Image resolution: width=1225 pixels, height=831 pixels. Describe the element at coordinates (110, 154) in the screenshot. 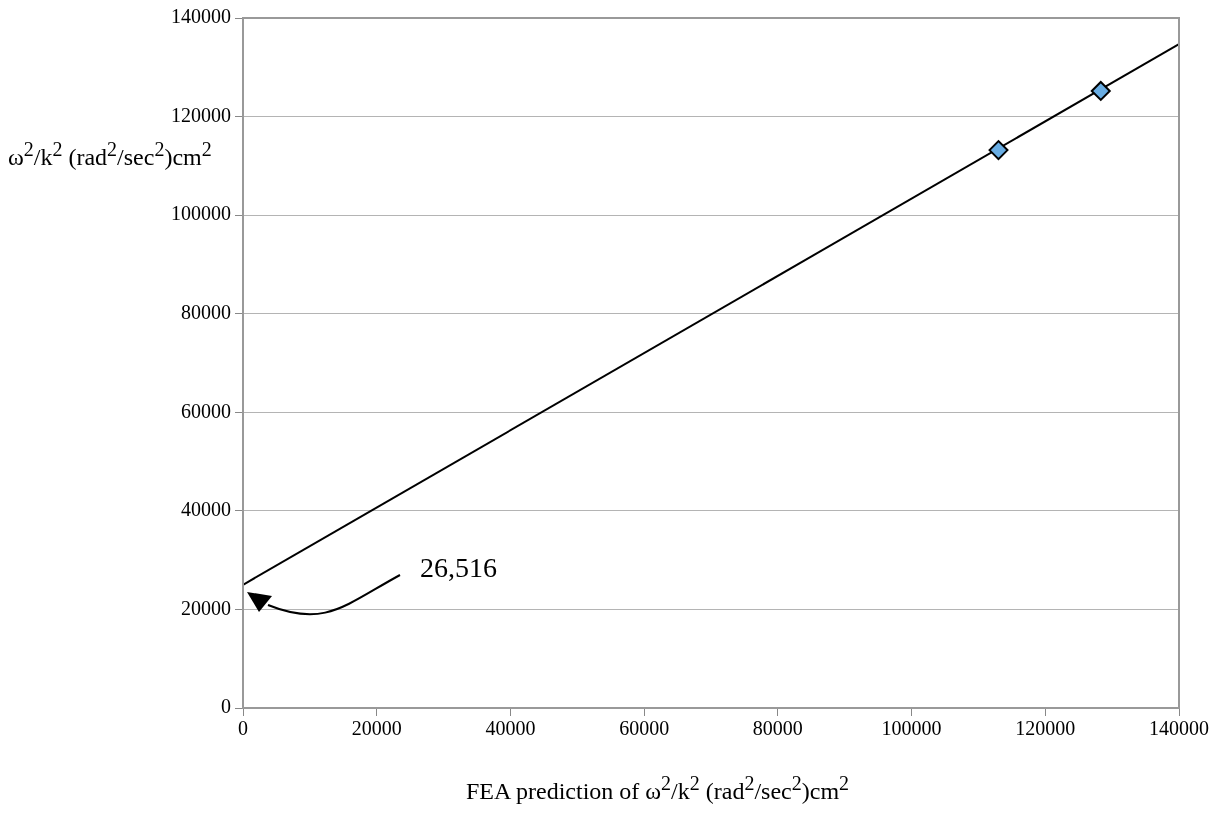

I see `text: ω$^{2}$/k$^{2}$ (rad$^{2}$/sec$^{2}$)cm$^{2}$` at that location.